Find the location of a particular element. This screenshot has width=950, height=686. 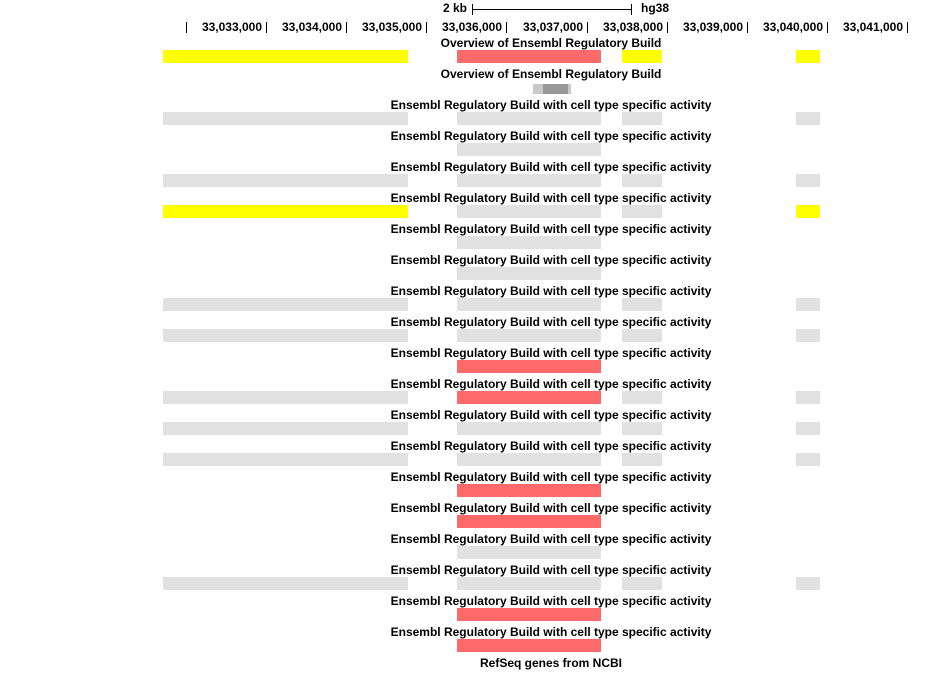

ruler-coordinate-label: 33,036,000 is located at coordinates (471, 27).